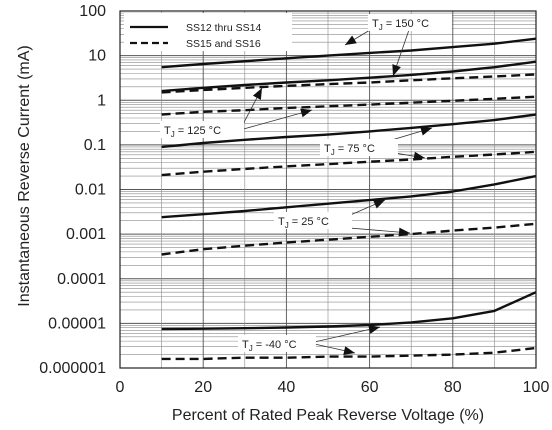 The image size is (552, 430). I want to click on legend: SS12 thru SS14 SS15 and SS16, so click(208, 32).